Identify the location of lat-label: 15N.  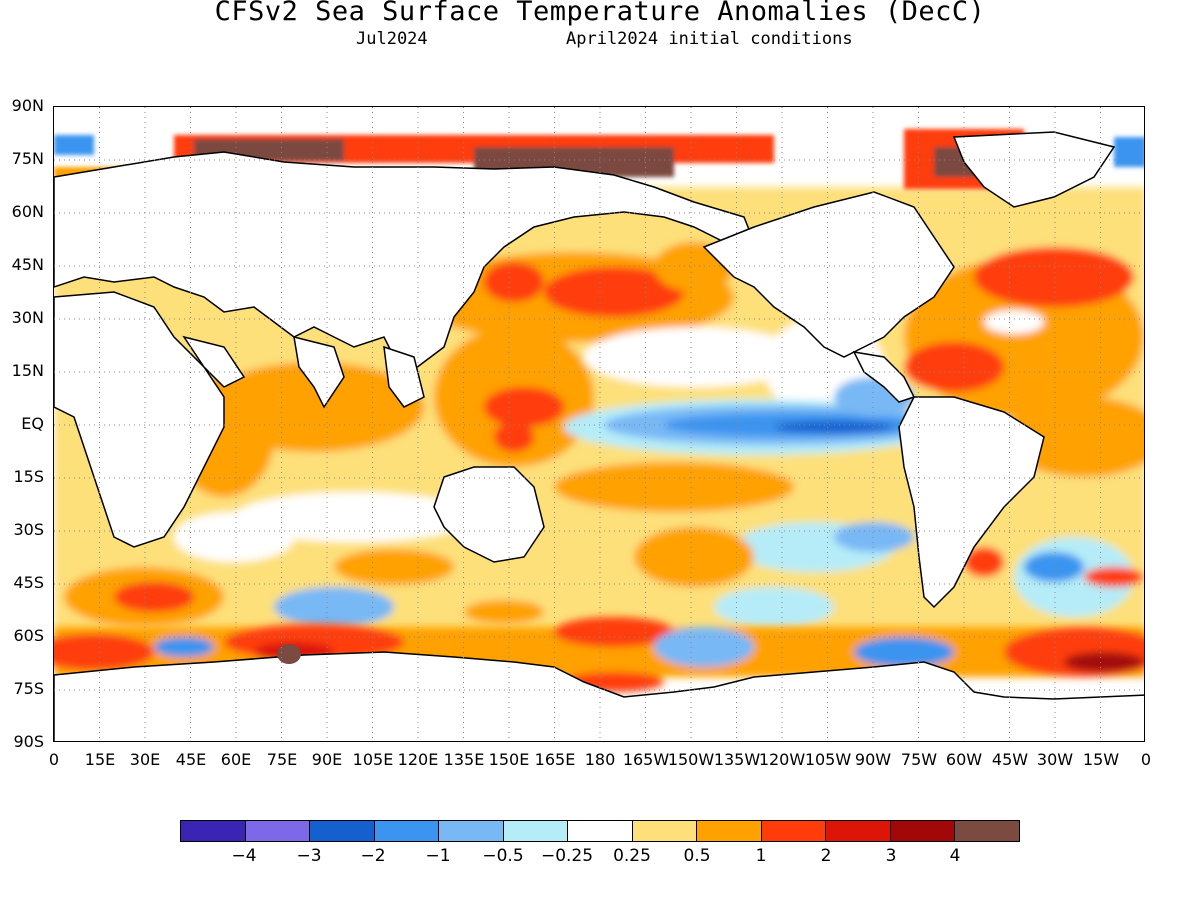
(27, 370).